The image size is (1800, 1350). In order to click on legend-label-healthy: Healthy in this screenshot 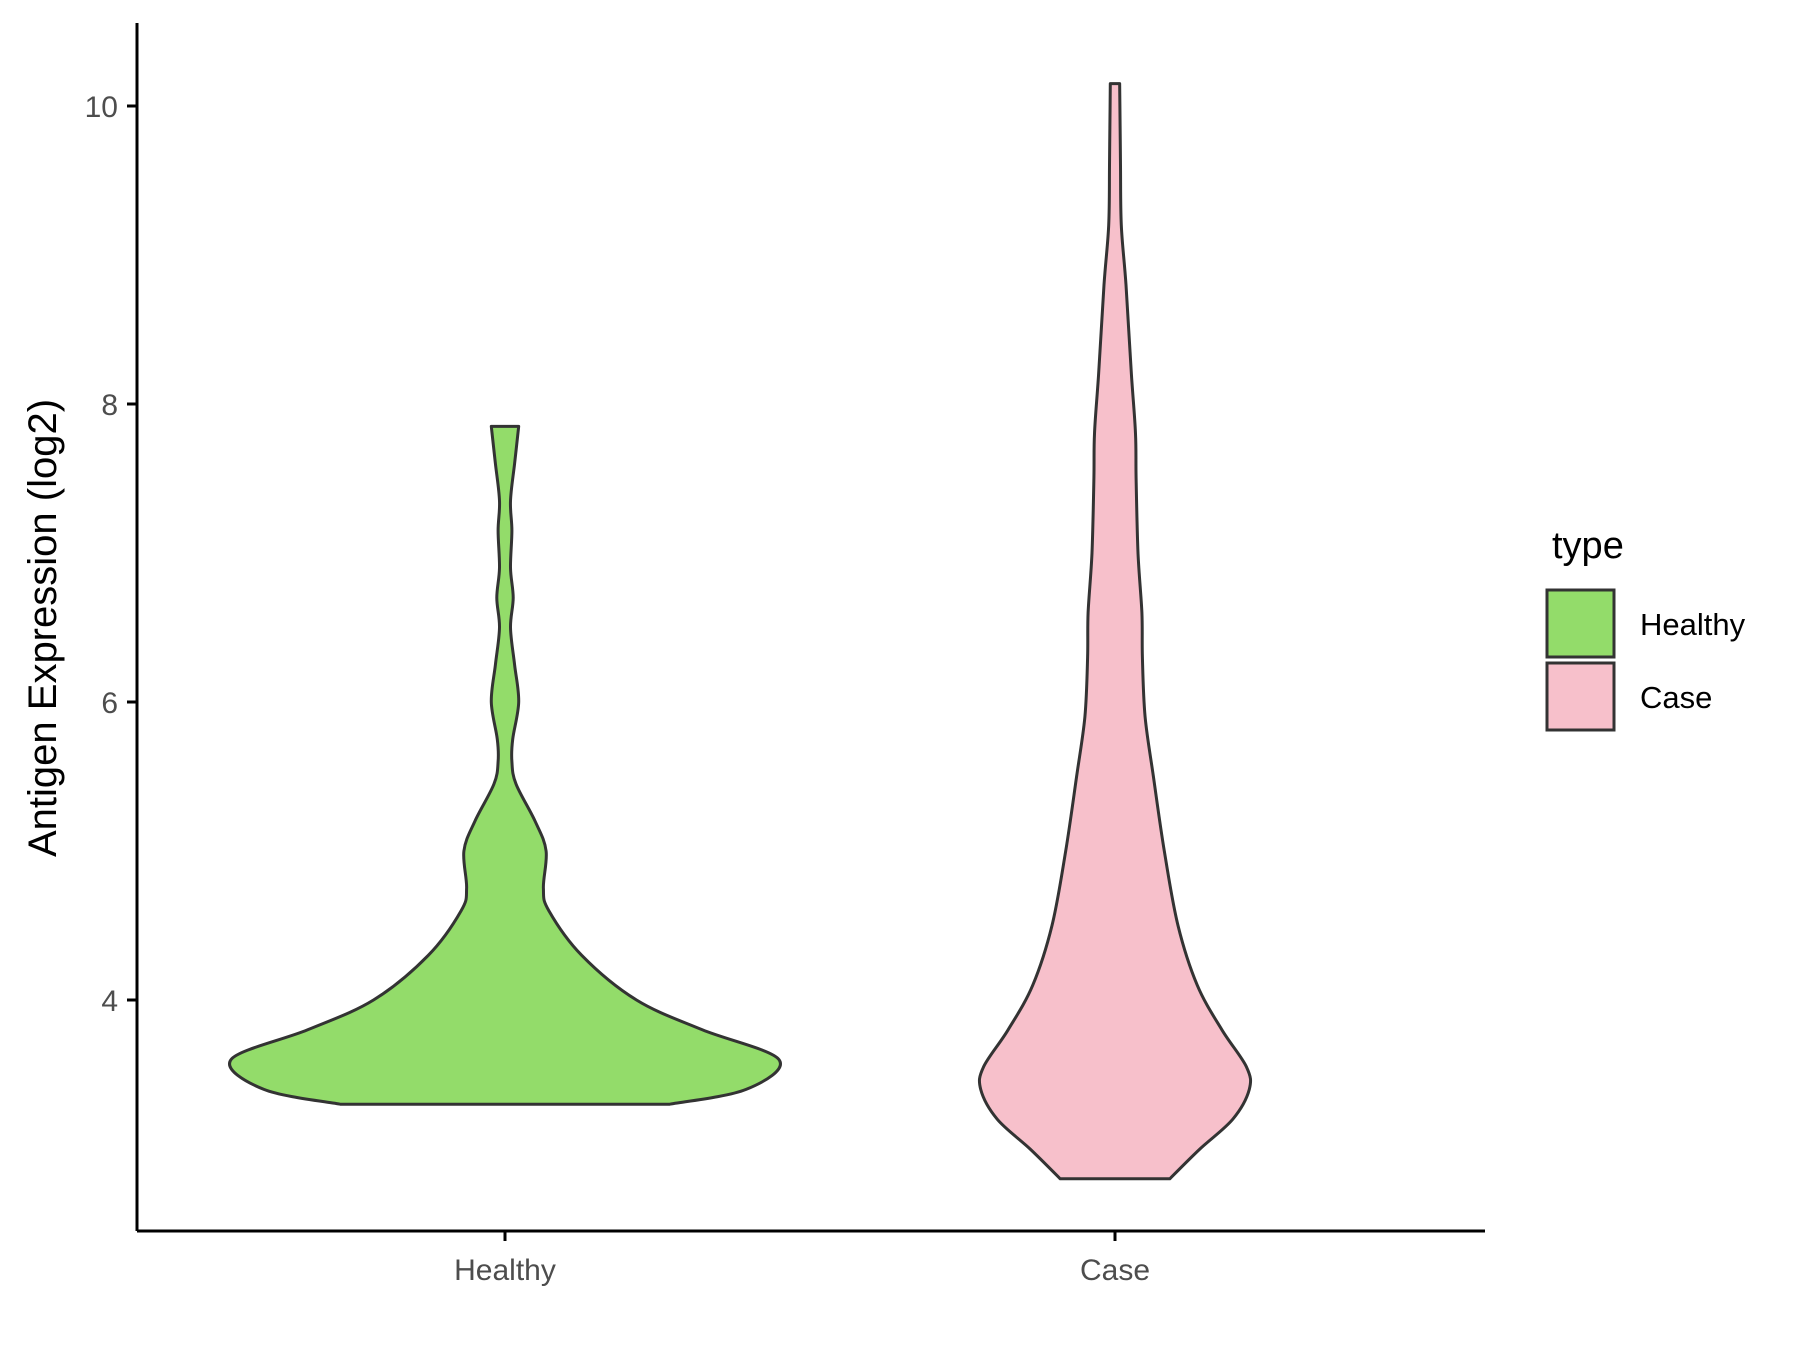, I will do `click(1693, 624)`.